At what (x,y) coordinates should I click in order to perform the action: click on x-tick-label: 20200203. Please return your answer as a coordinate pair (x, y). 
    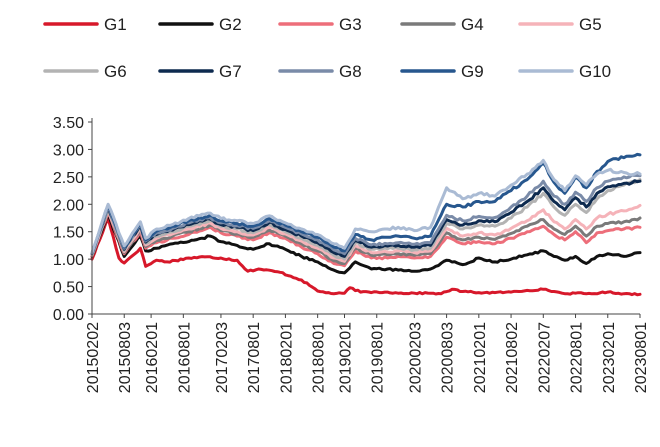
    Looking at the image, I should click on (415, 357).